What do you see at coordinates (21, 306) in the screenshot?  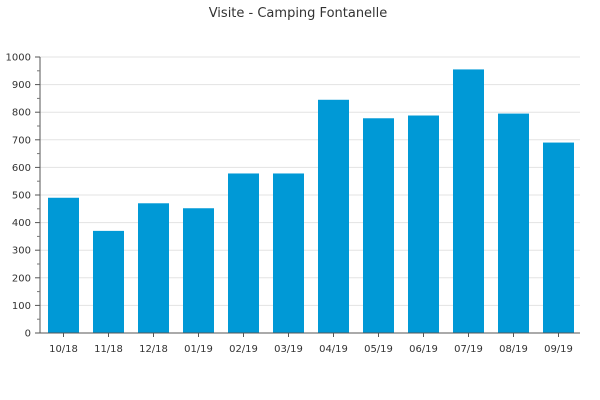 I see `y-tick-label: 100` at bounding box center [21, 306].